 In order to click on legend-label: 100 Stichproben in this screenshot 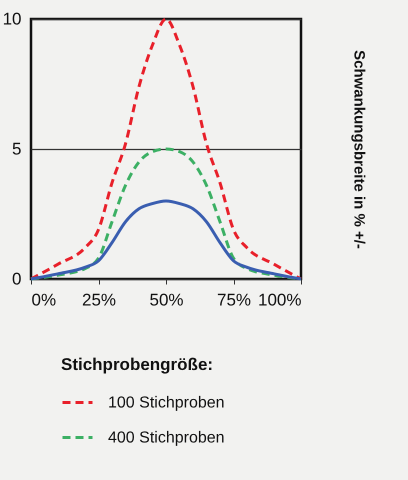, I will do `click(166, 403)`.